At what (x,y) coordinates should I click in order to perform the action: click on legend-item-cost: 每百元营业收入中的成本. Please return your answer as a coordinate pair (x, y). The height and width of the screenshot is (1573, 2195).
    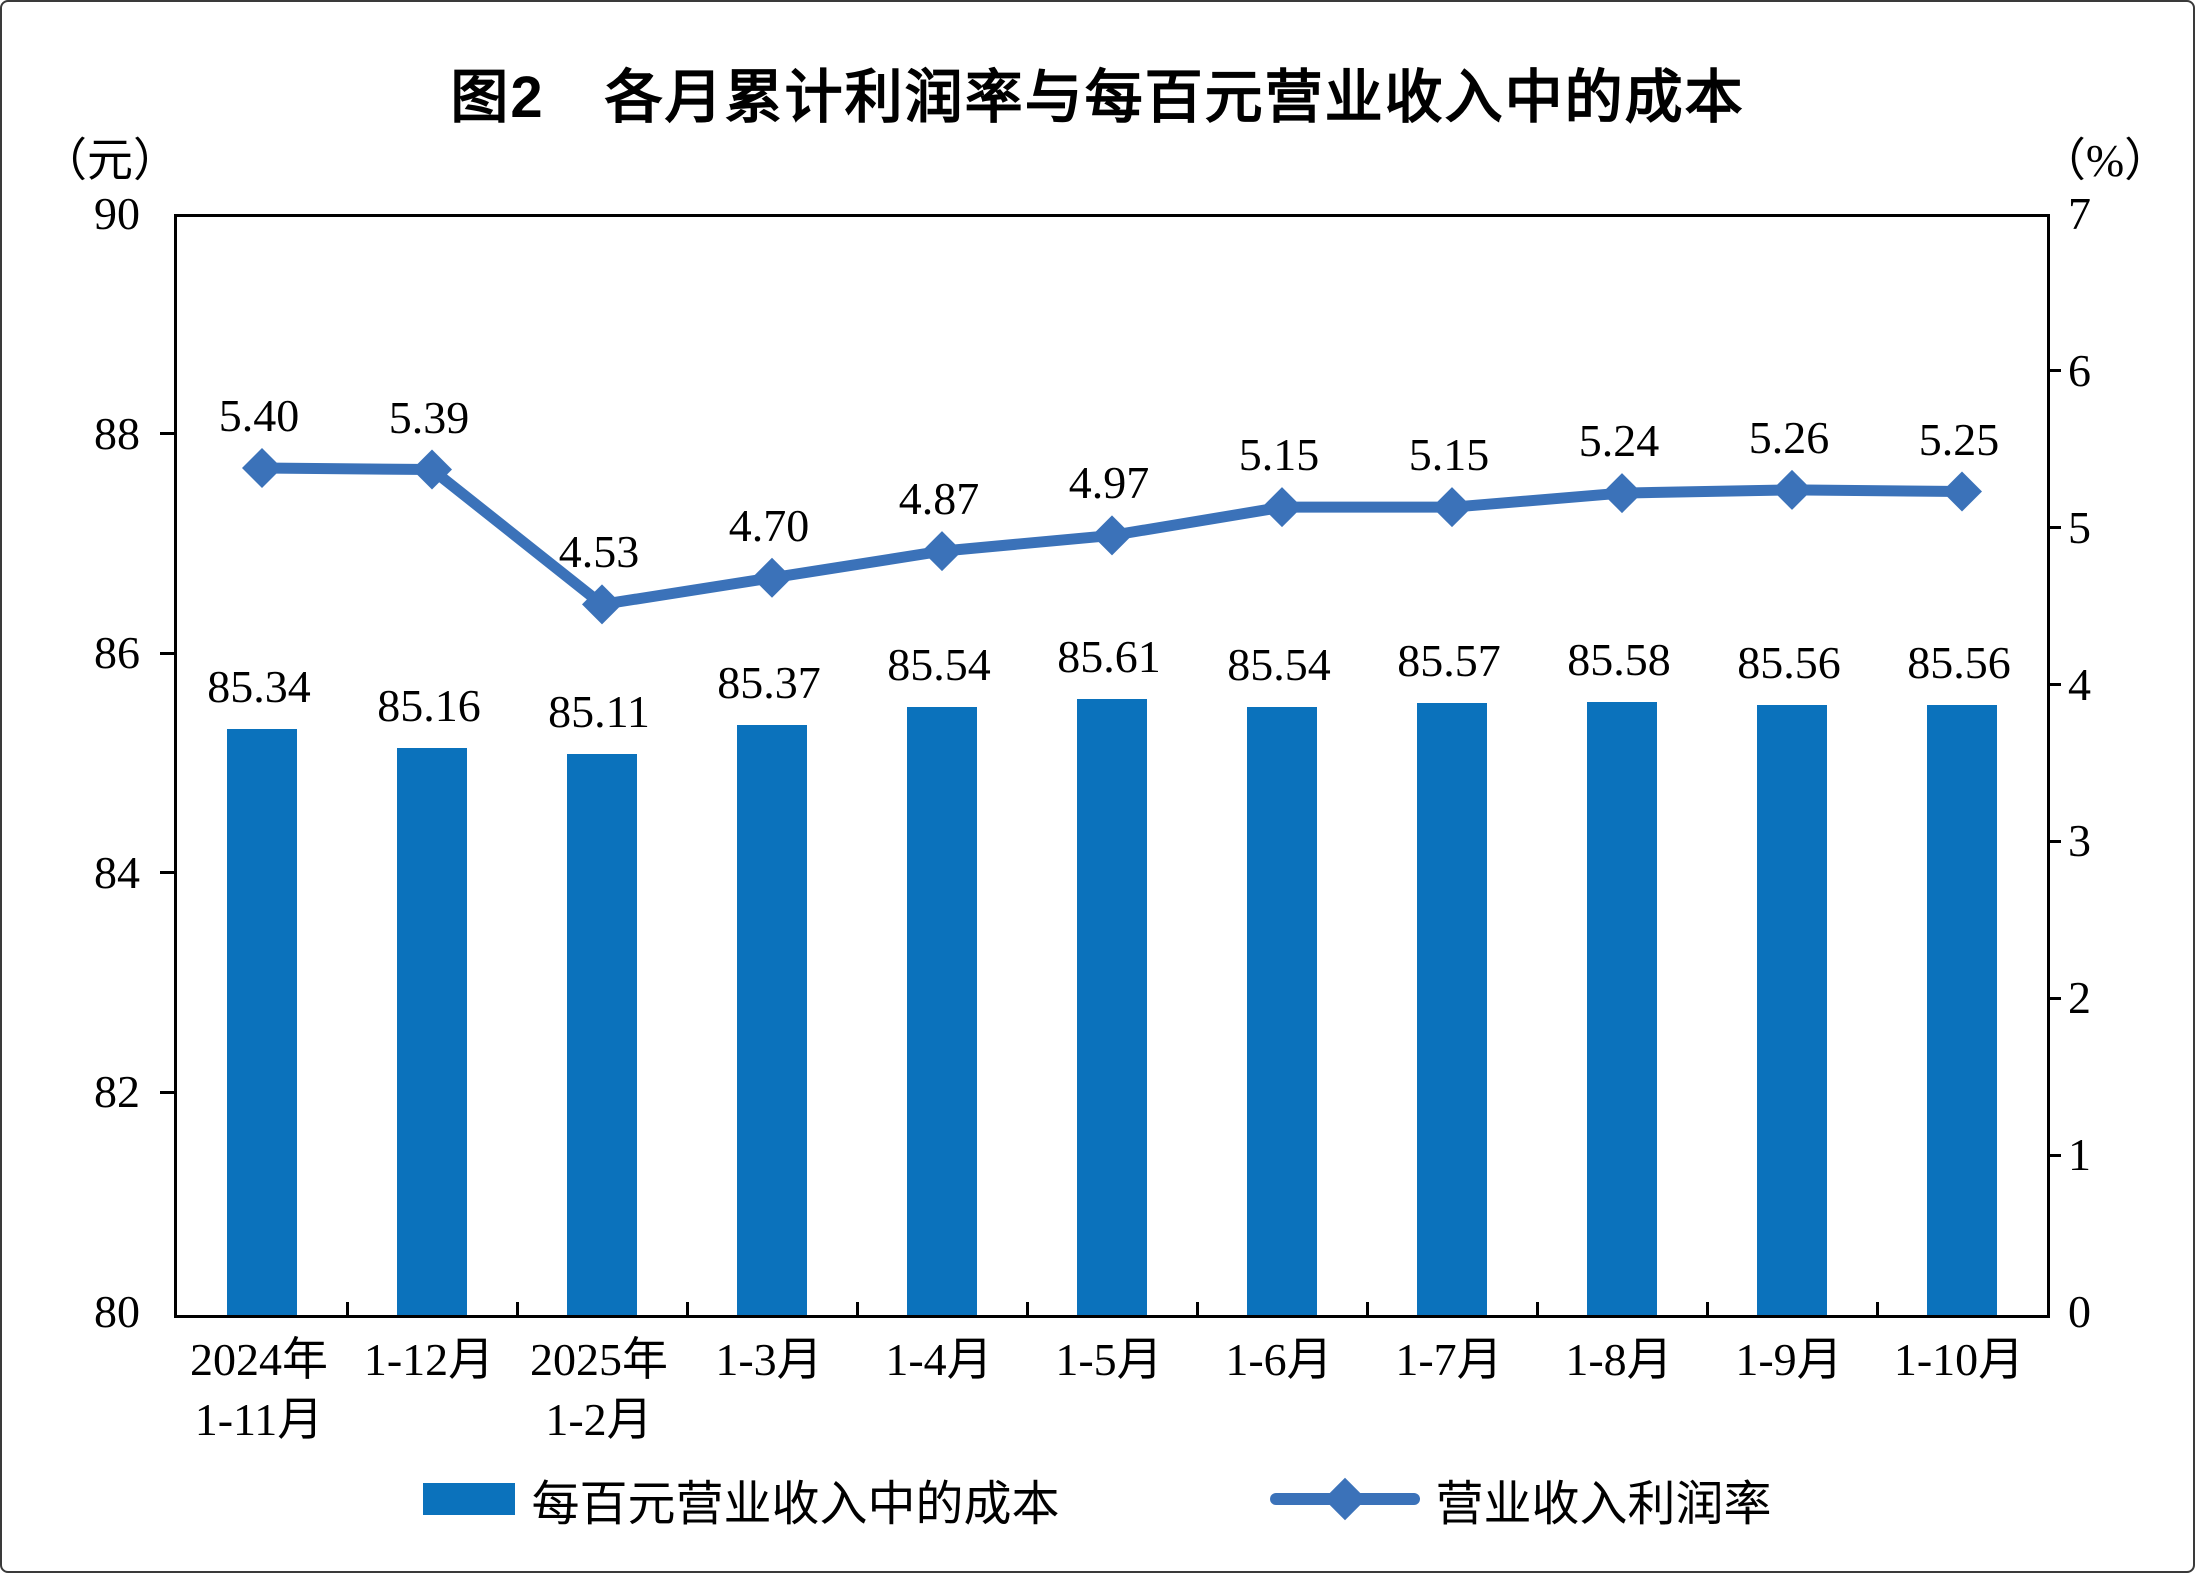
    Looking at the image, I should click on (741, 1499).